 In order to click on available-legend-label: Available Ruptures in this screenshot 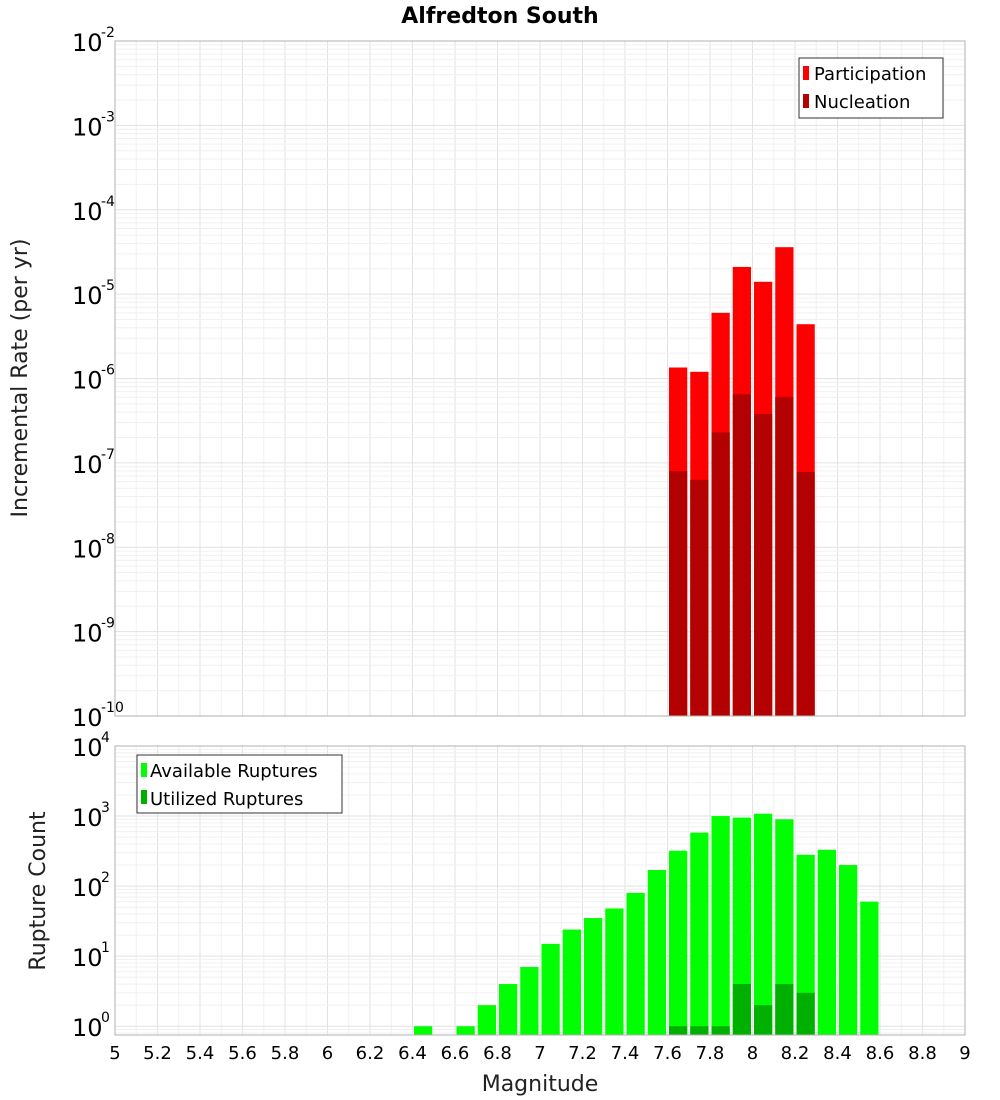, I will do `click(234, 771)`.